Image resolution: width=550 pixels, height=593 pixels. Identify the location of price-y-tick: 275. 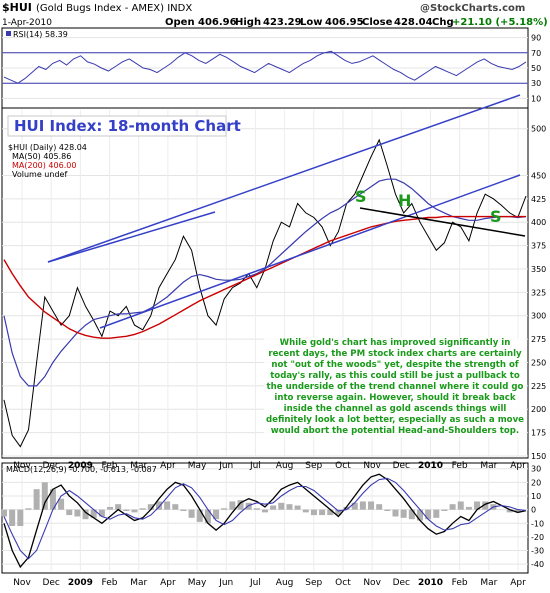
(538, 339).